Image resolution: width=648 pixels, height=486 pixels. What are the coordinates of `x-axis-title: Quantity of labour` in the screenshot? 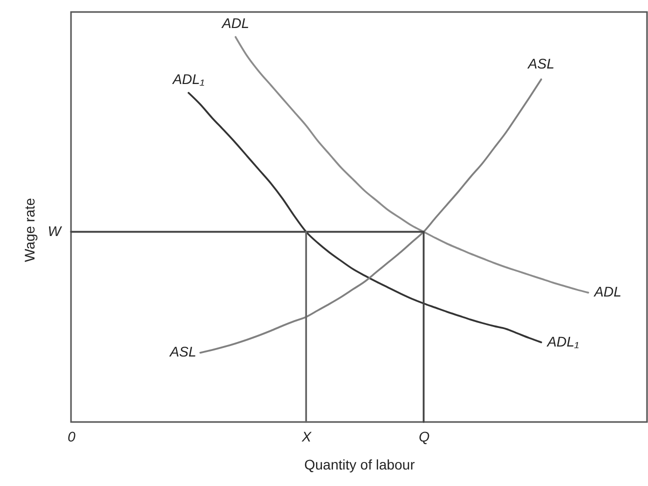 It's located at (360, 464).